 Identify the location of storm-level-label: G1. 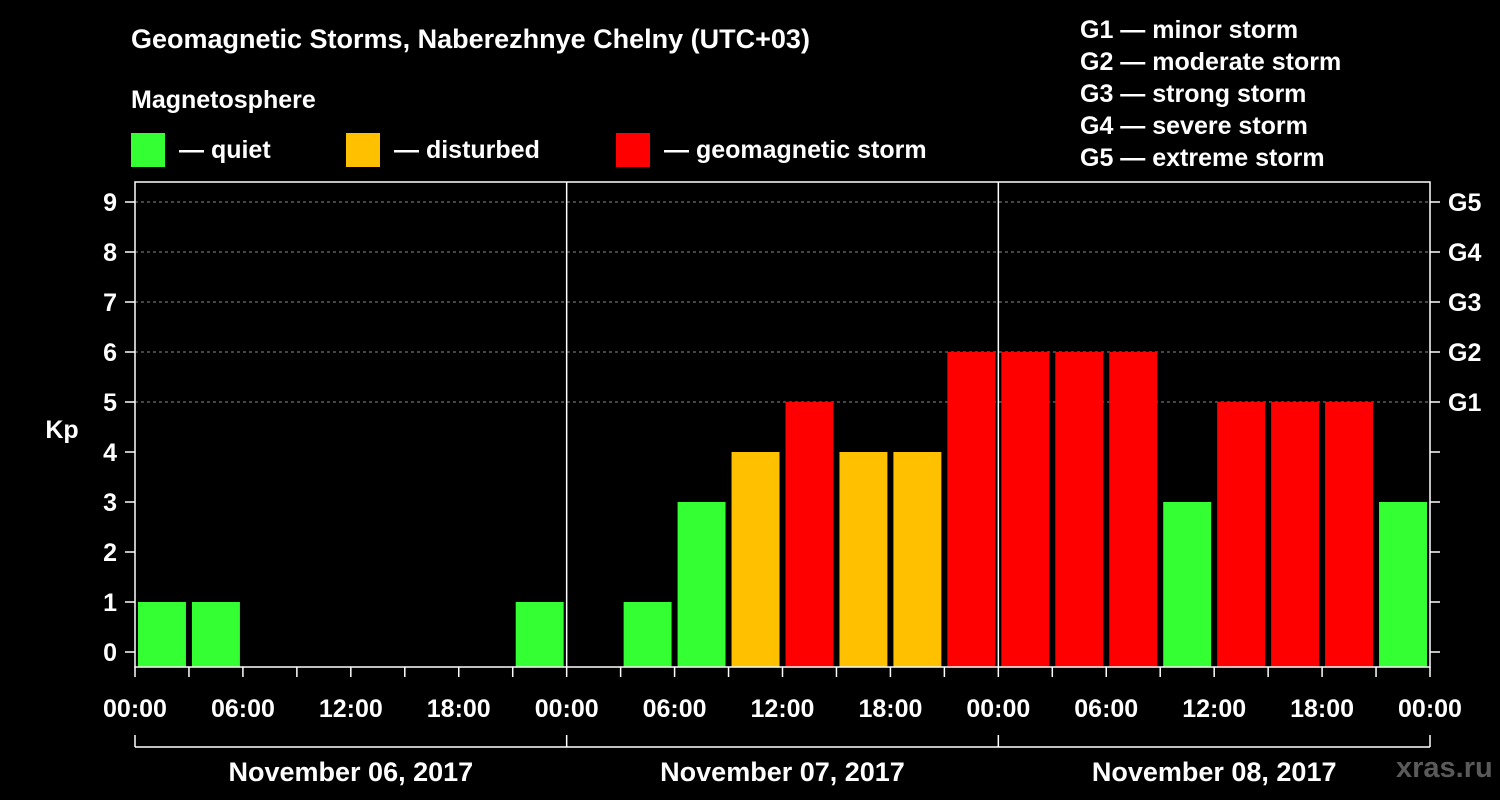
(1464, 403).